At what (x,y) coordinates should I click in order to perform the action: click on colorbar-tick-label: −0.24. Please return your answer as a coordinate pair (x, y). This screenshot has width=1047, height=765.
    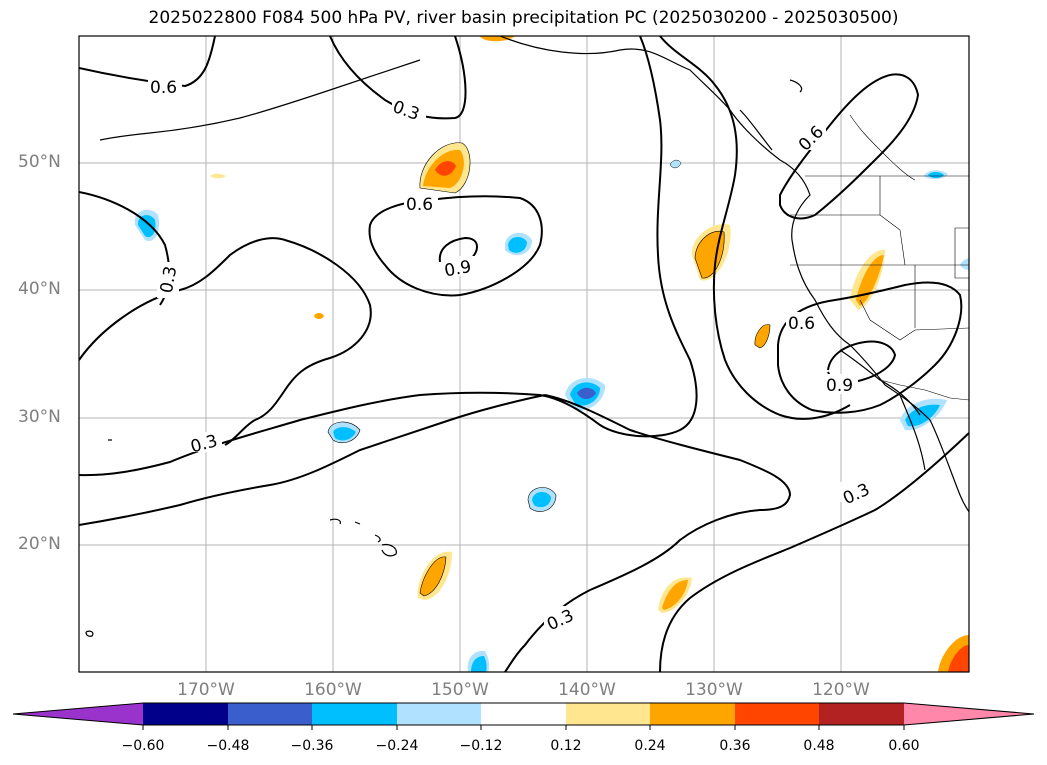
    Looking at the image, I should click on (397, 746).